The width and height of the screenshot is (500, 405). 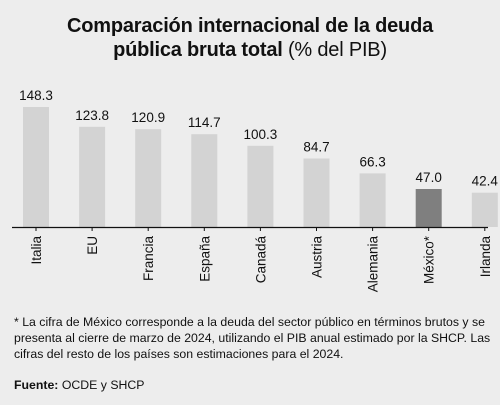 What do you see at coordinates (36, 250) in the screenshot?
I see `category-label-0: Italia` at bounding box center [36, 250].